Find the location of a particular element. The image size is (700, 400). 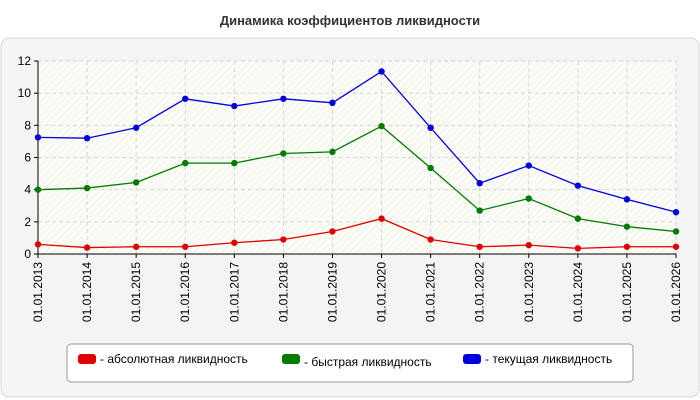

x-tick-label: 01.01.2016 is located at coordinates (185, 292).